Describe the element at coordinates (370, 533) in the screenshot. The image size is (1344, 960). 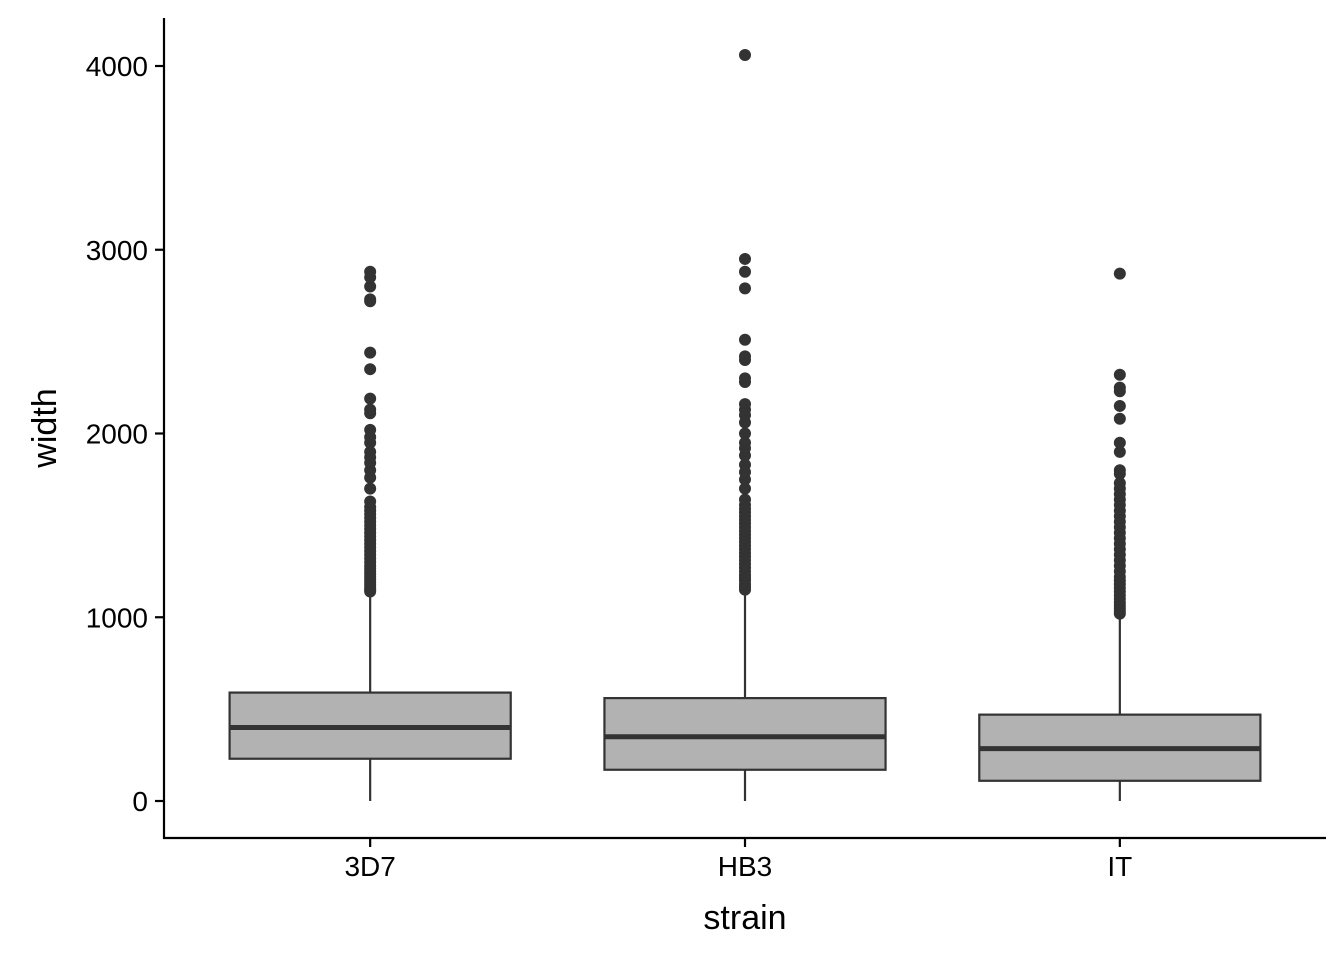
I see `box-group-3d7` at that location.